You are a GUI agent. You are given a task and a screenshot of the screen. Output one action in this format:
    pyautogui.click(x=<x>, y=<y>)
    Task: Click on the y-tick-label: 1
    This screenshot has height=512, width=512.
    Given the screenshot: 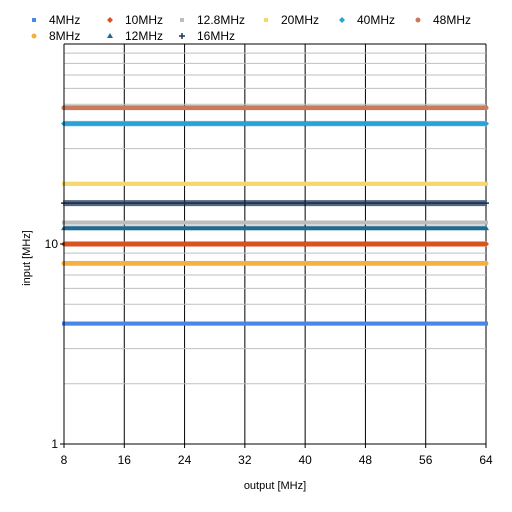 What is the action you would take?
    pyautogui.click(x=54, y=444)
    